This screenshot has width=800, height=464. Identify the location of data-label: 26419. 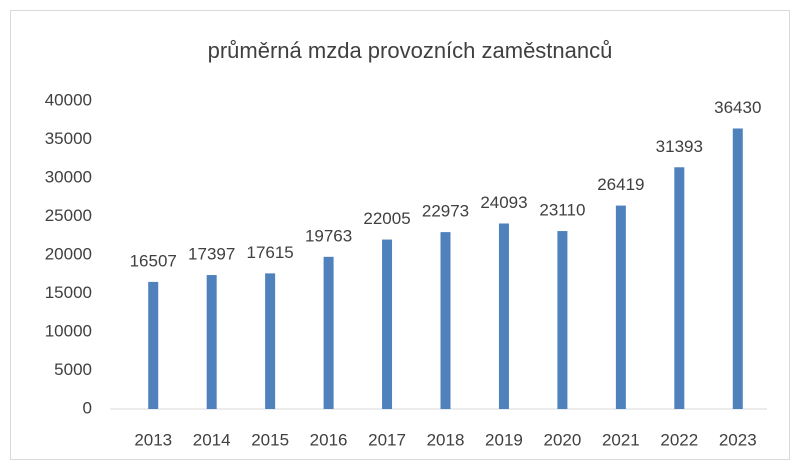
(620, 184).